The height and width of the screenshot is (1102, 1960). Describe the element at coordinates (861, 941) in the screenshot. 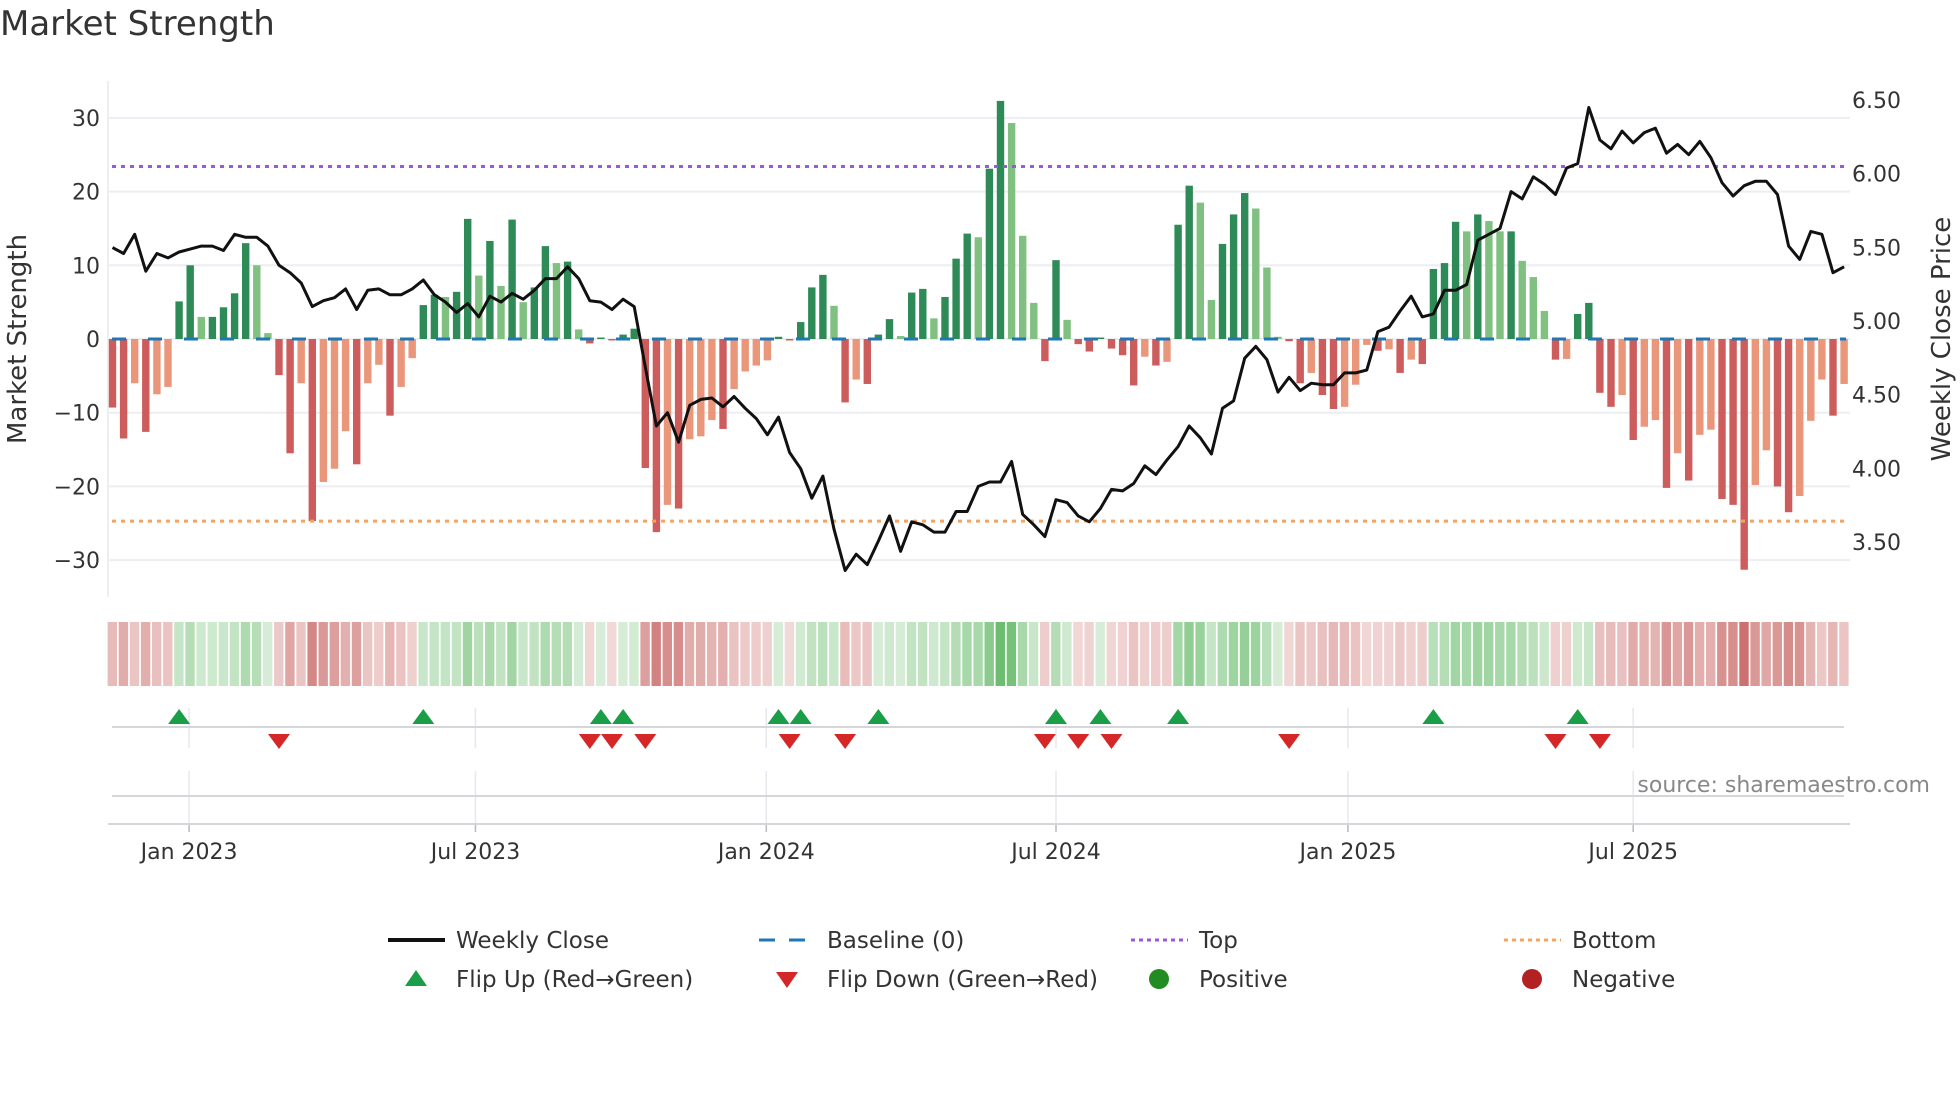

I see `legend-item: Baseline (0)` at that location.